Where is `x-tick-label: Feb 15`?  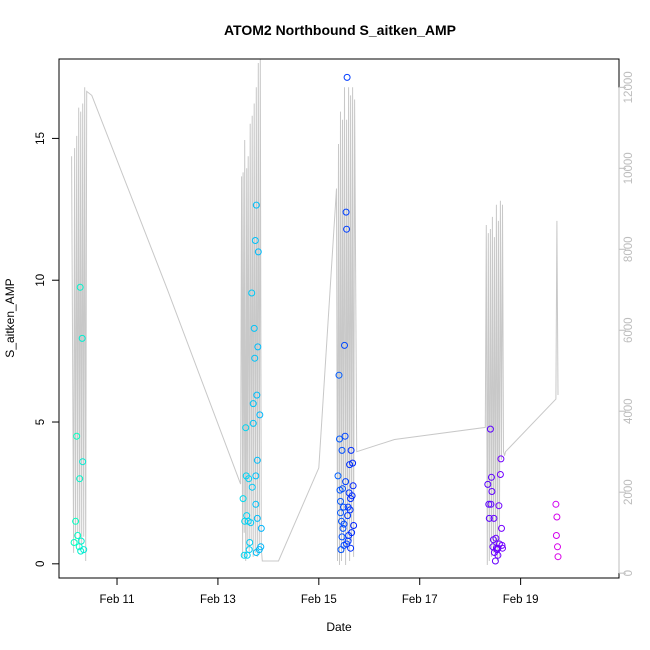
x-tick-label: Feb 15 is located at coordinates (319, 600).